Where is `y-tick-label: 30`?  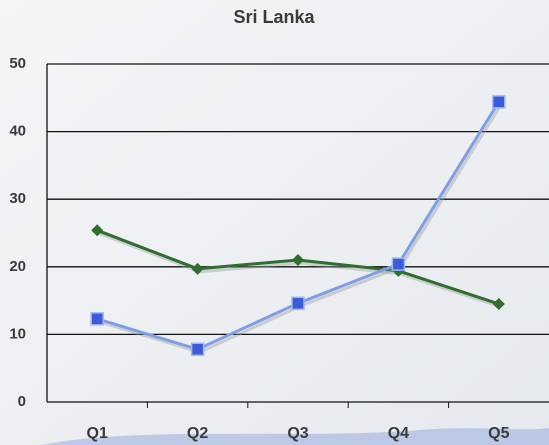
y-tick-label: 30 is located at coordinates (17, 198).